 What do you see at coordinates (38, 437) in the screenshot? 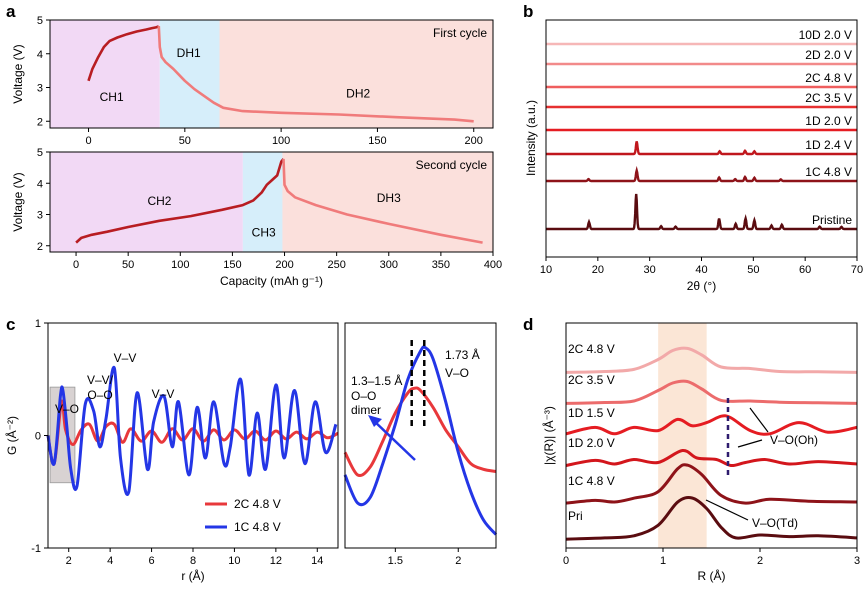
I see `y-tick-label: 0` at bounding box center [38, 437].